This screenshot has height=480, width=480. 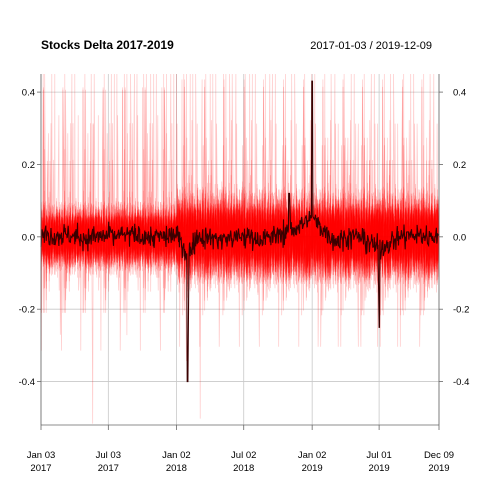 What do you see at coordinates (41, 455) in the screenshot?
I see `x-tick-label-month: Jan 03` at bounding box center [41, 455].